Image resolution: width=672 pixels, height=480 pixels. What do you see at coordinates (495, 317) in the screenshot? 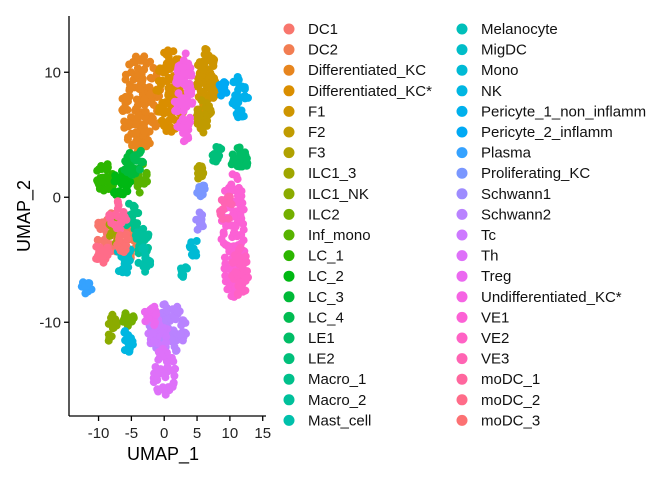
I see `legend-label: VE1` at bounding box center [495, 317].